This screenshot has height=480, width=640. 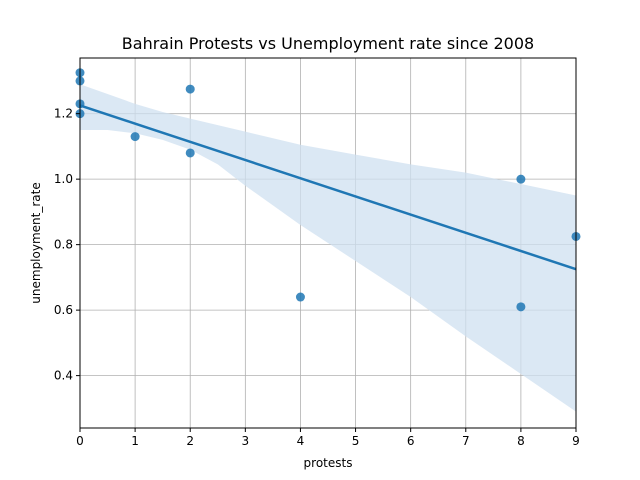 I want to click on y-tick-label: 1.0, so click(x=63, y=179).